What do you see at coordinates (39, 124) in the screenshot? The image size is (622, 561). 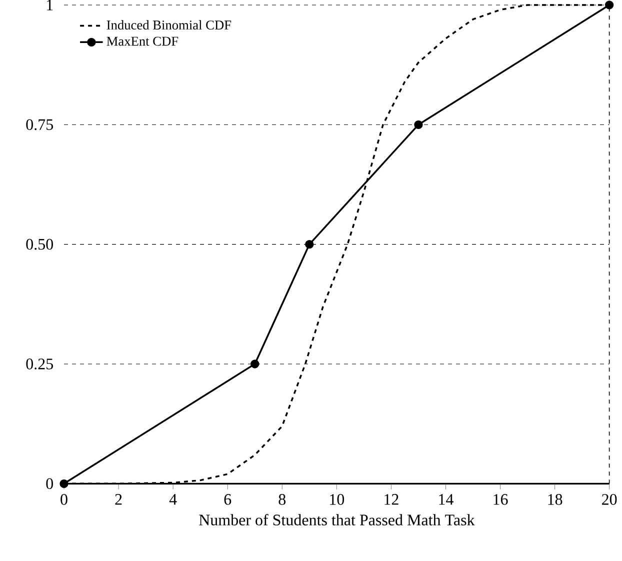 I see `y-tick-label: 0.75` at bounding box center [39, 124].